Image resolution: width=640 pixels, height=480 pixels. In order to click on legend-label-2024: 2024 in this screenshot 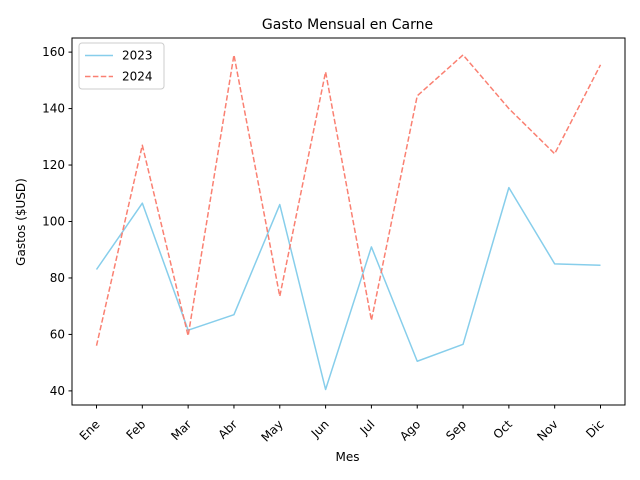, I will do `click(137, 77)`.